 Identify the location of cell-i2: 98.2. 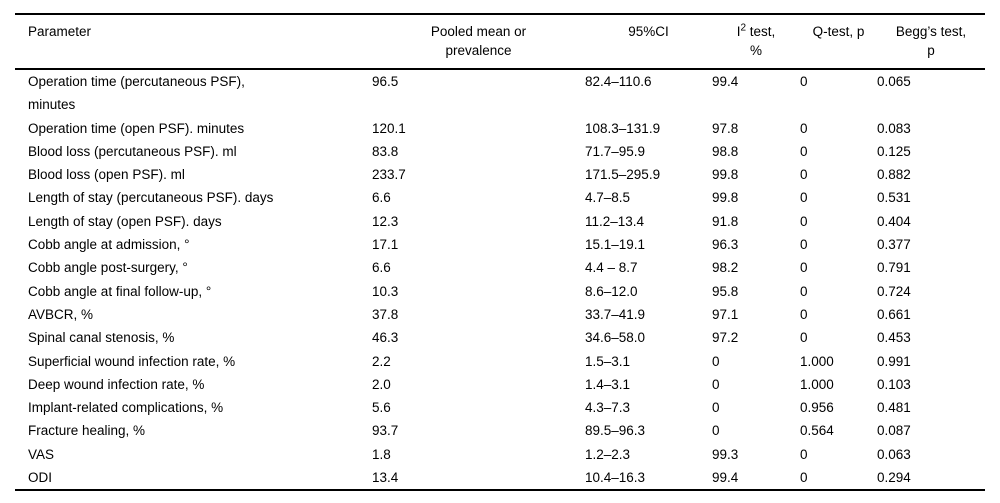
(725, 268).